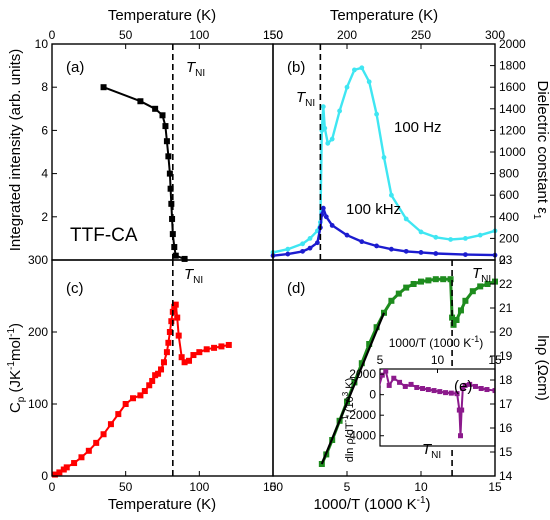  I want to click on inset-y-exp3: 3, so click(345, 393).